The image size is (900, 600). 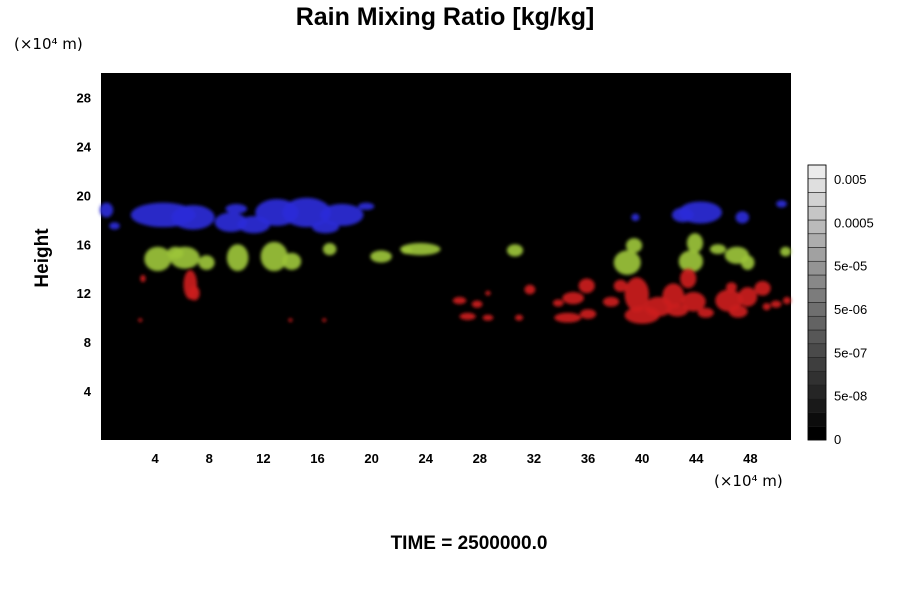 What do you see at coordinates (84, 97) in the screenshot?
I see `y-tick-label: 28` at bounding box center [84, 97].